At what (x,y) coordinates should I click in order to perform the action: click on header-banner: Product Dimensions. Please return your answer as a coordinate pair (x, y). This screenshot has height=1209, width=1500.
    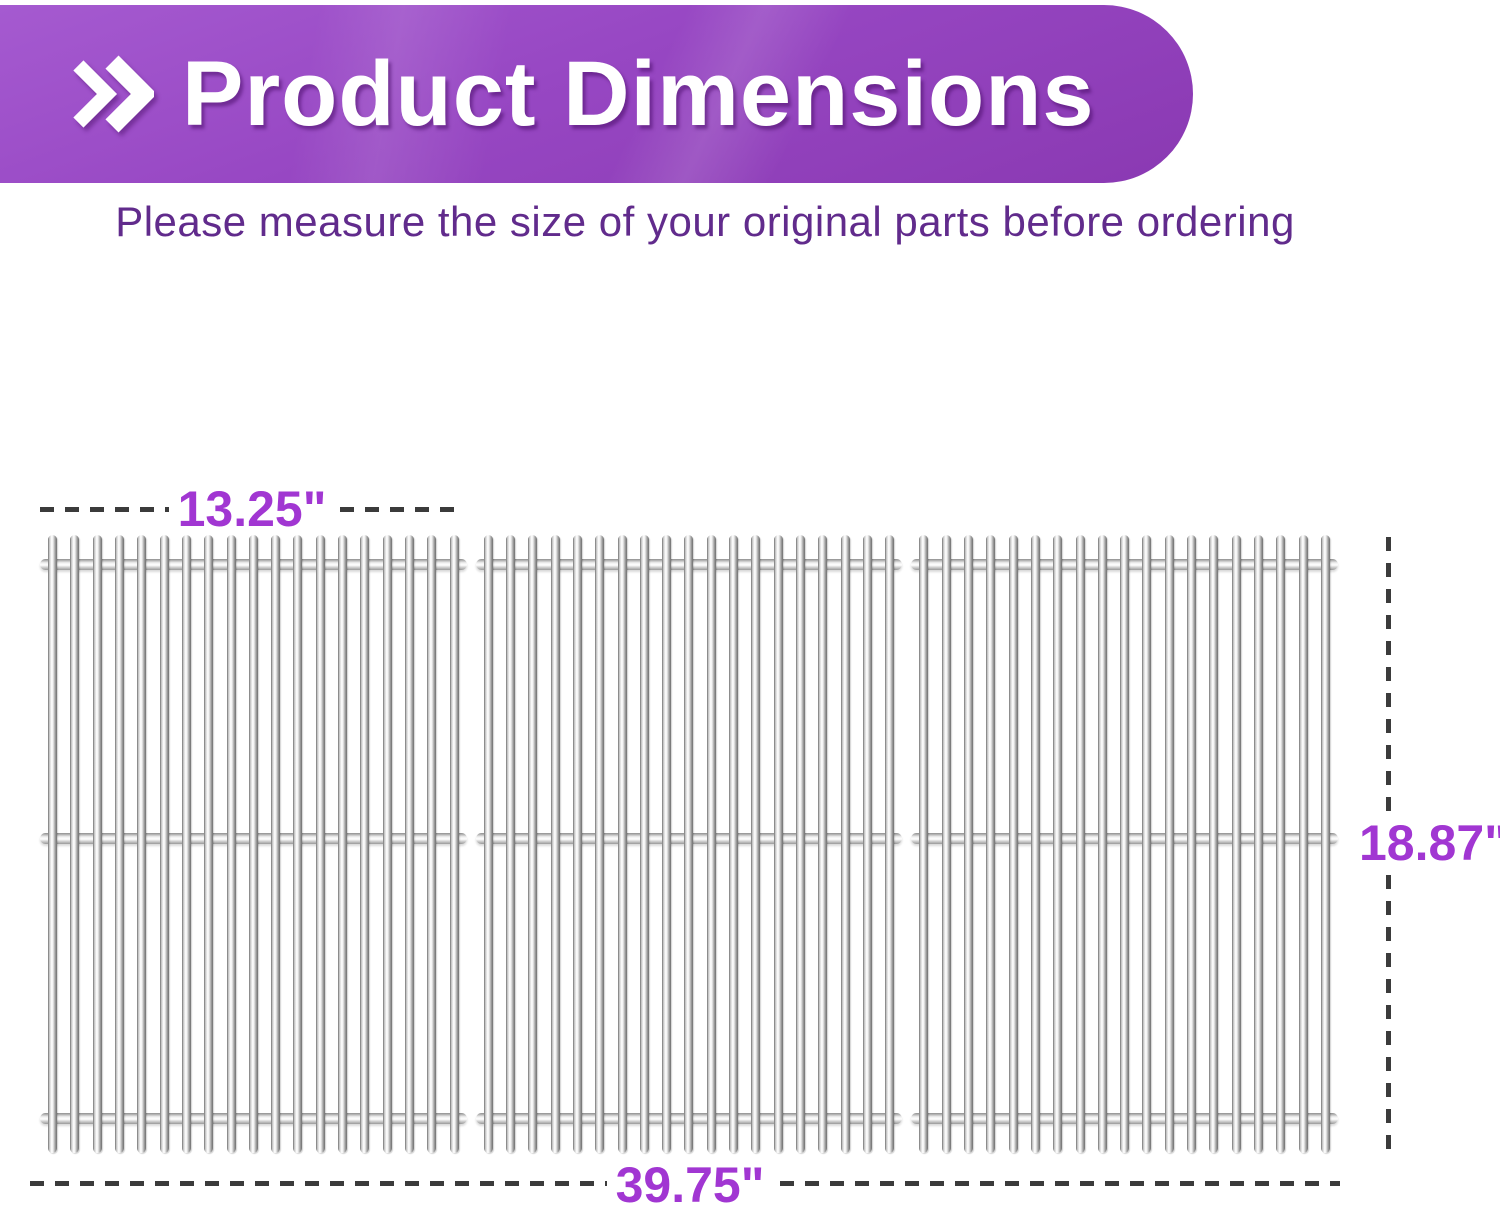
    Looking at the image, I should click on (596, 94).